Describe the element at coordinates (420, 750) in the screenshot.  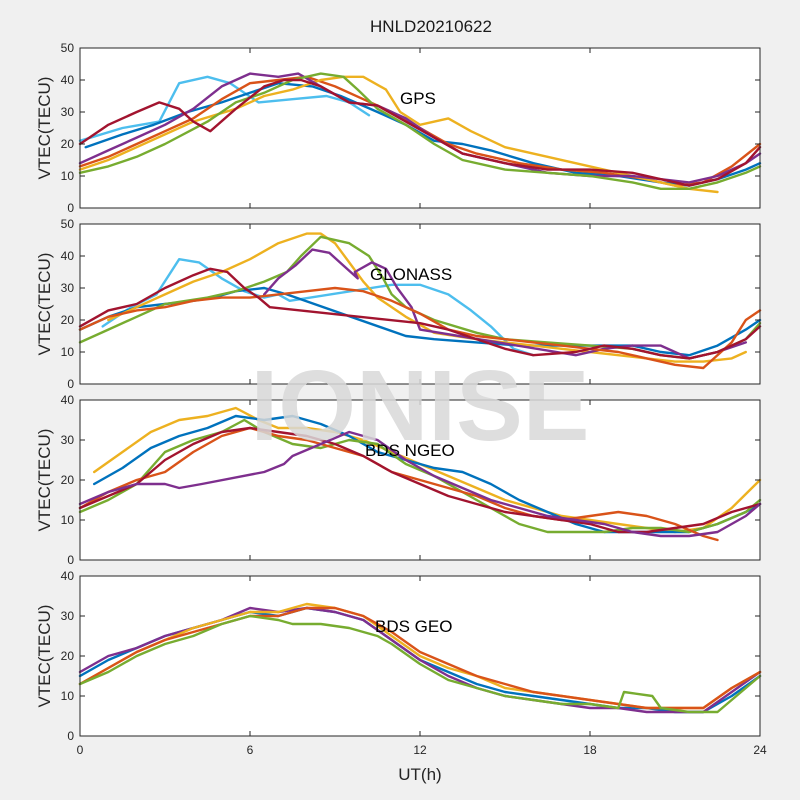
I see `x-tick-label: 12` at that location.